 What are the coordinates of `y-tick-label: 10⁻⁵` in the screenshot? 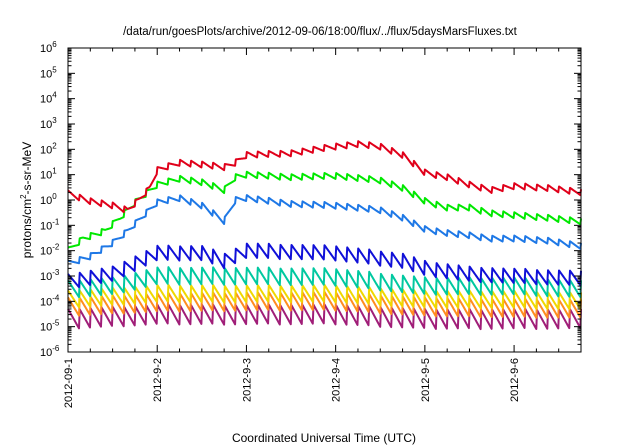 It's located at (50, 326).